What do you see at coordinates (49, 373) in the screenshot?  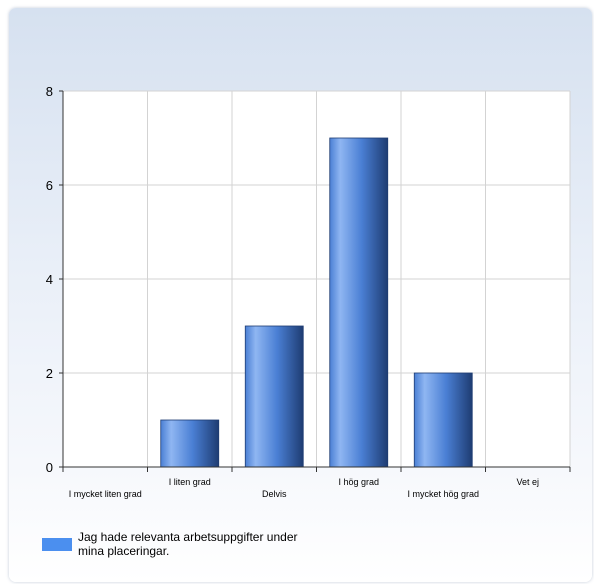 I see `y-tick-label: 2` at bounding box center [49, 373].